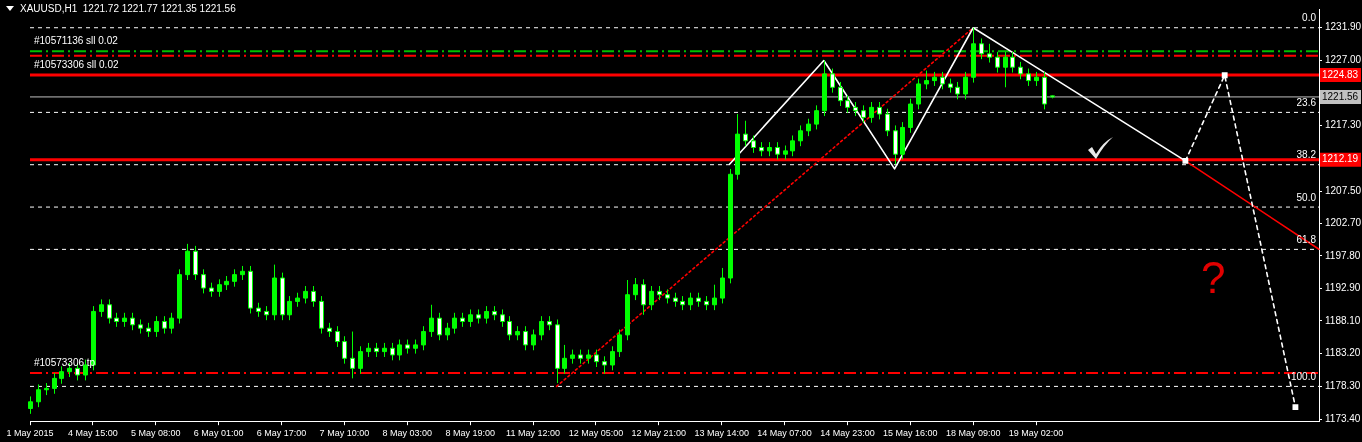  I want to click on x-tick-label: 7 May 10:00, so click(344, 433).